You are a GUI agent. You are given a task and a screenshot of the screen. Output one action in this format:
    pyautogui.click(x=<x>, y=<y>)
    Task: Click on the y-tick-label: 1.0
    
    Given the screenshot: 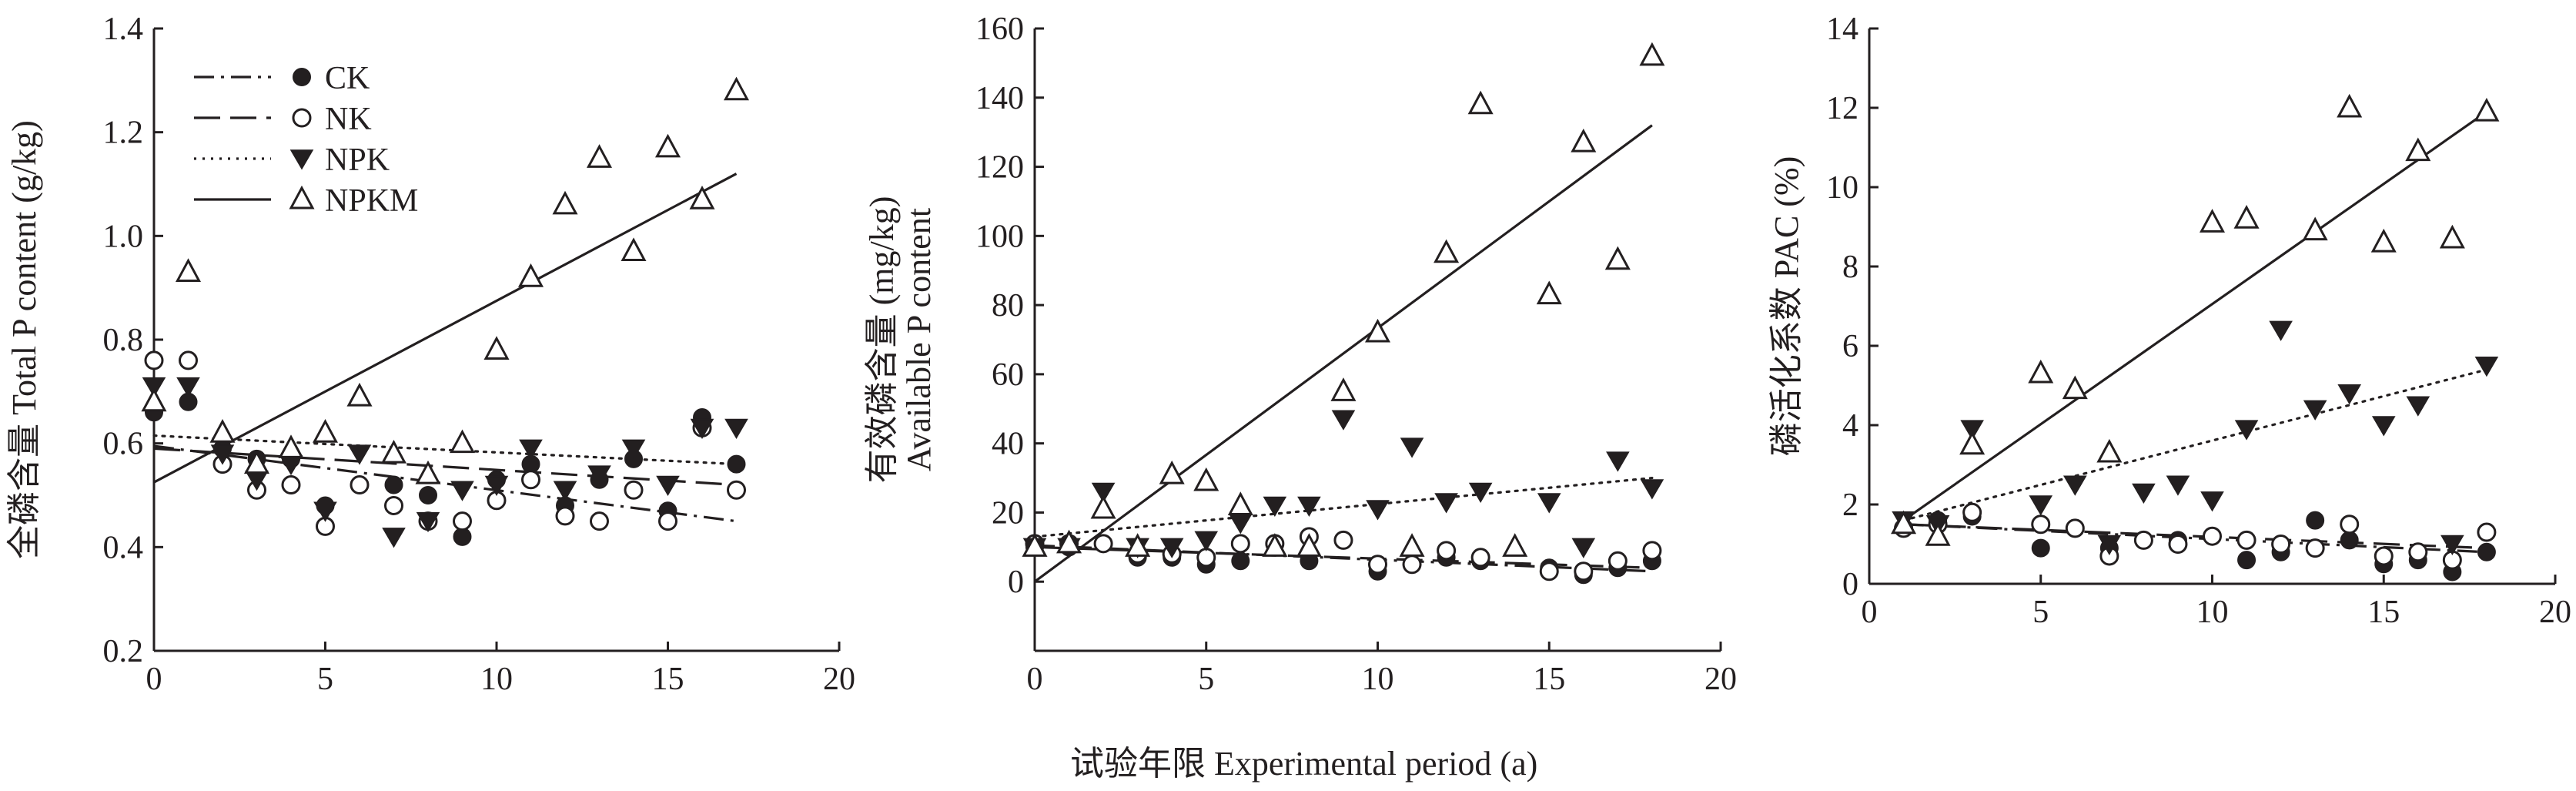 What is the action you would take?
    pyautogui.click(x=123, y=236)
    